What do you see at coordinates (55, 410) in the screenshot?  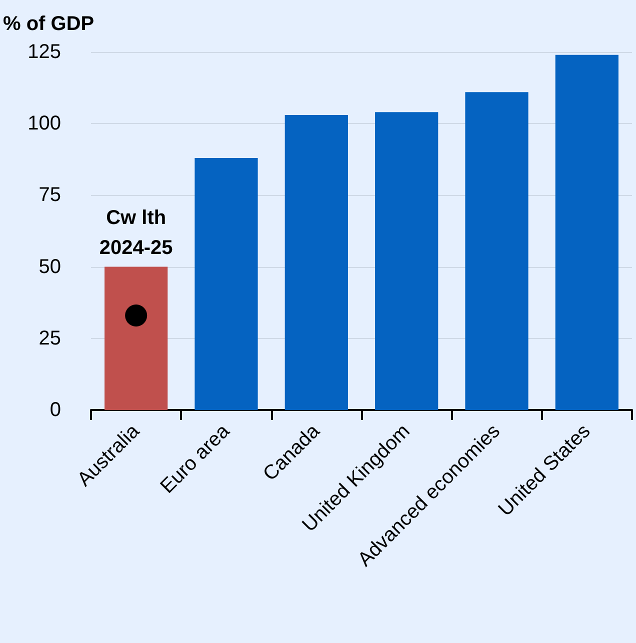 I see `y-tick-label: 0` at bounding box center [55, 410].